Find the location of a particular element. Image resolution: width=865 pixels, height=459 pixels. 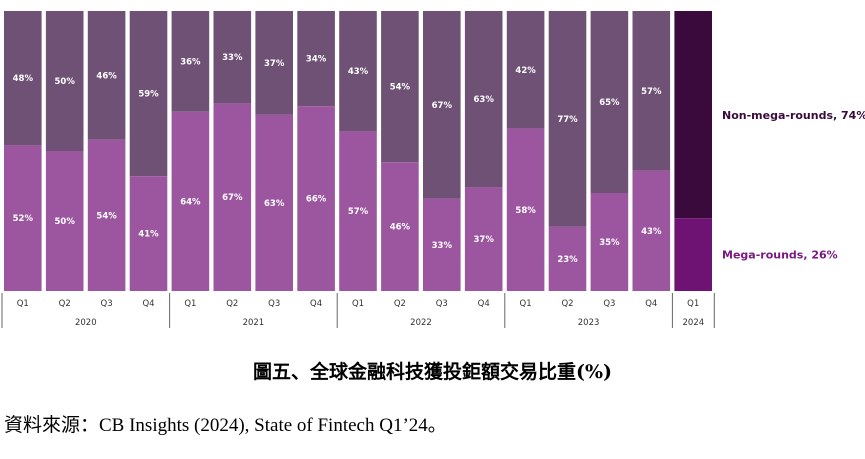

figure-caption: 圖五、全球金融科技獲投鉅額交易比重(%) is located at coordinates (432, 372).